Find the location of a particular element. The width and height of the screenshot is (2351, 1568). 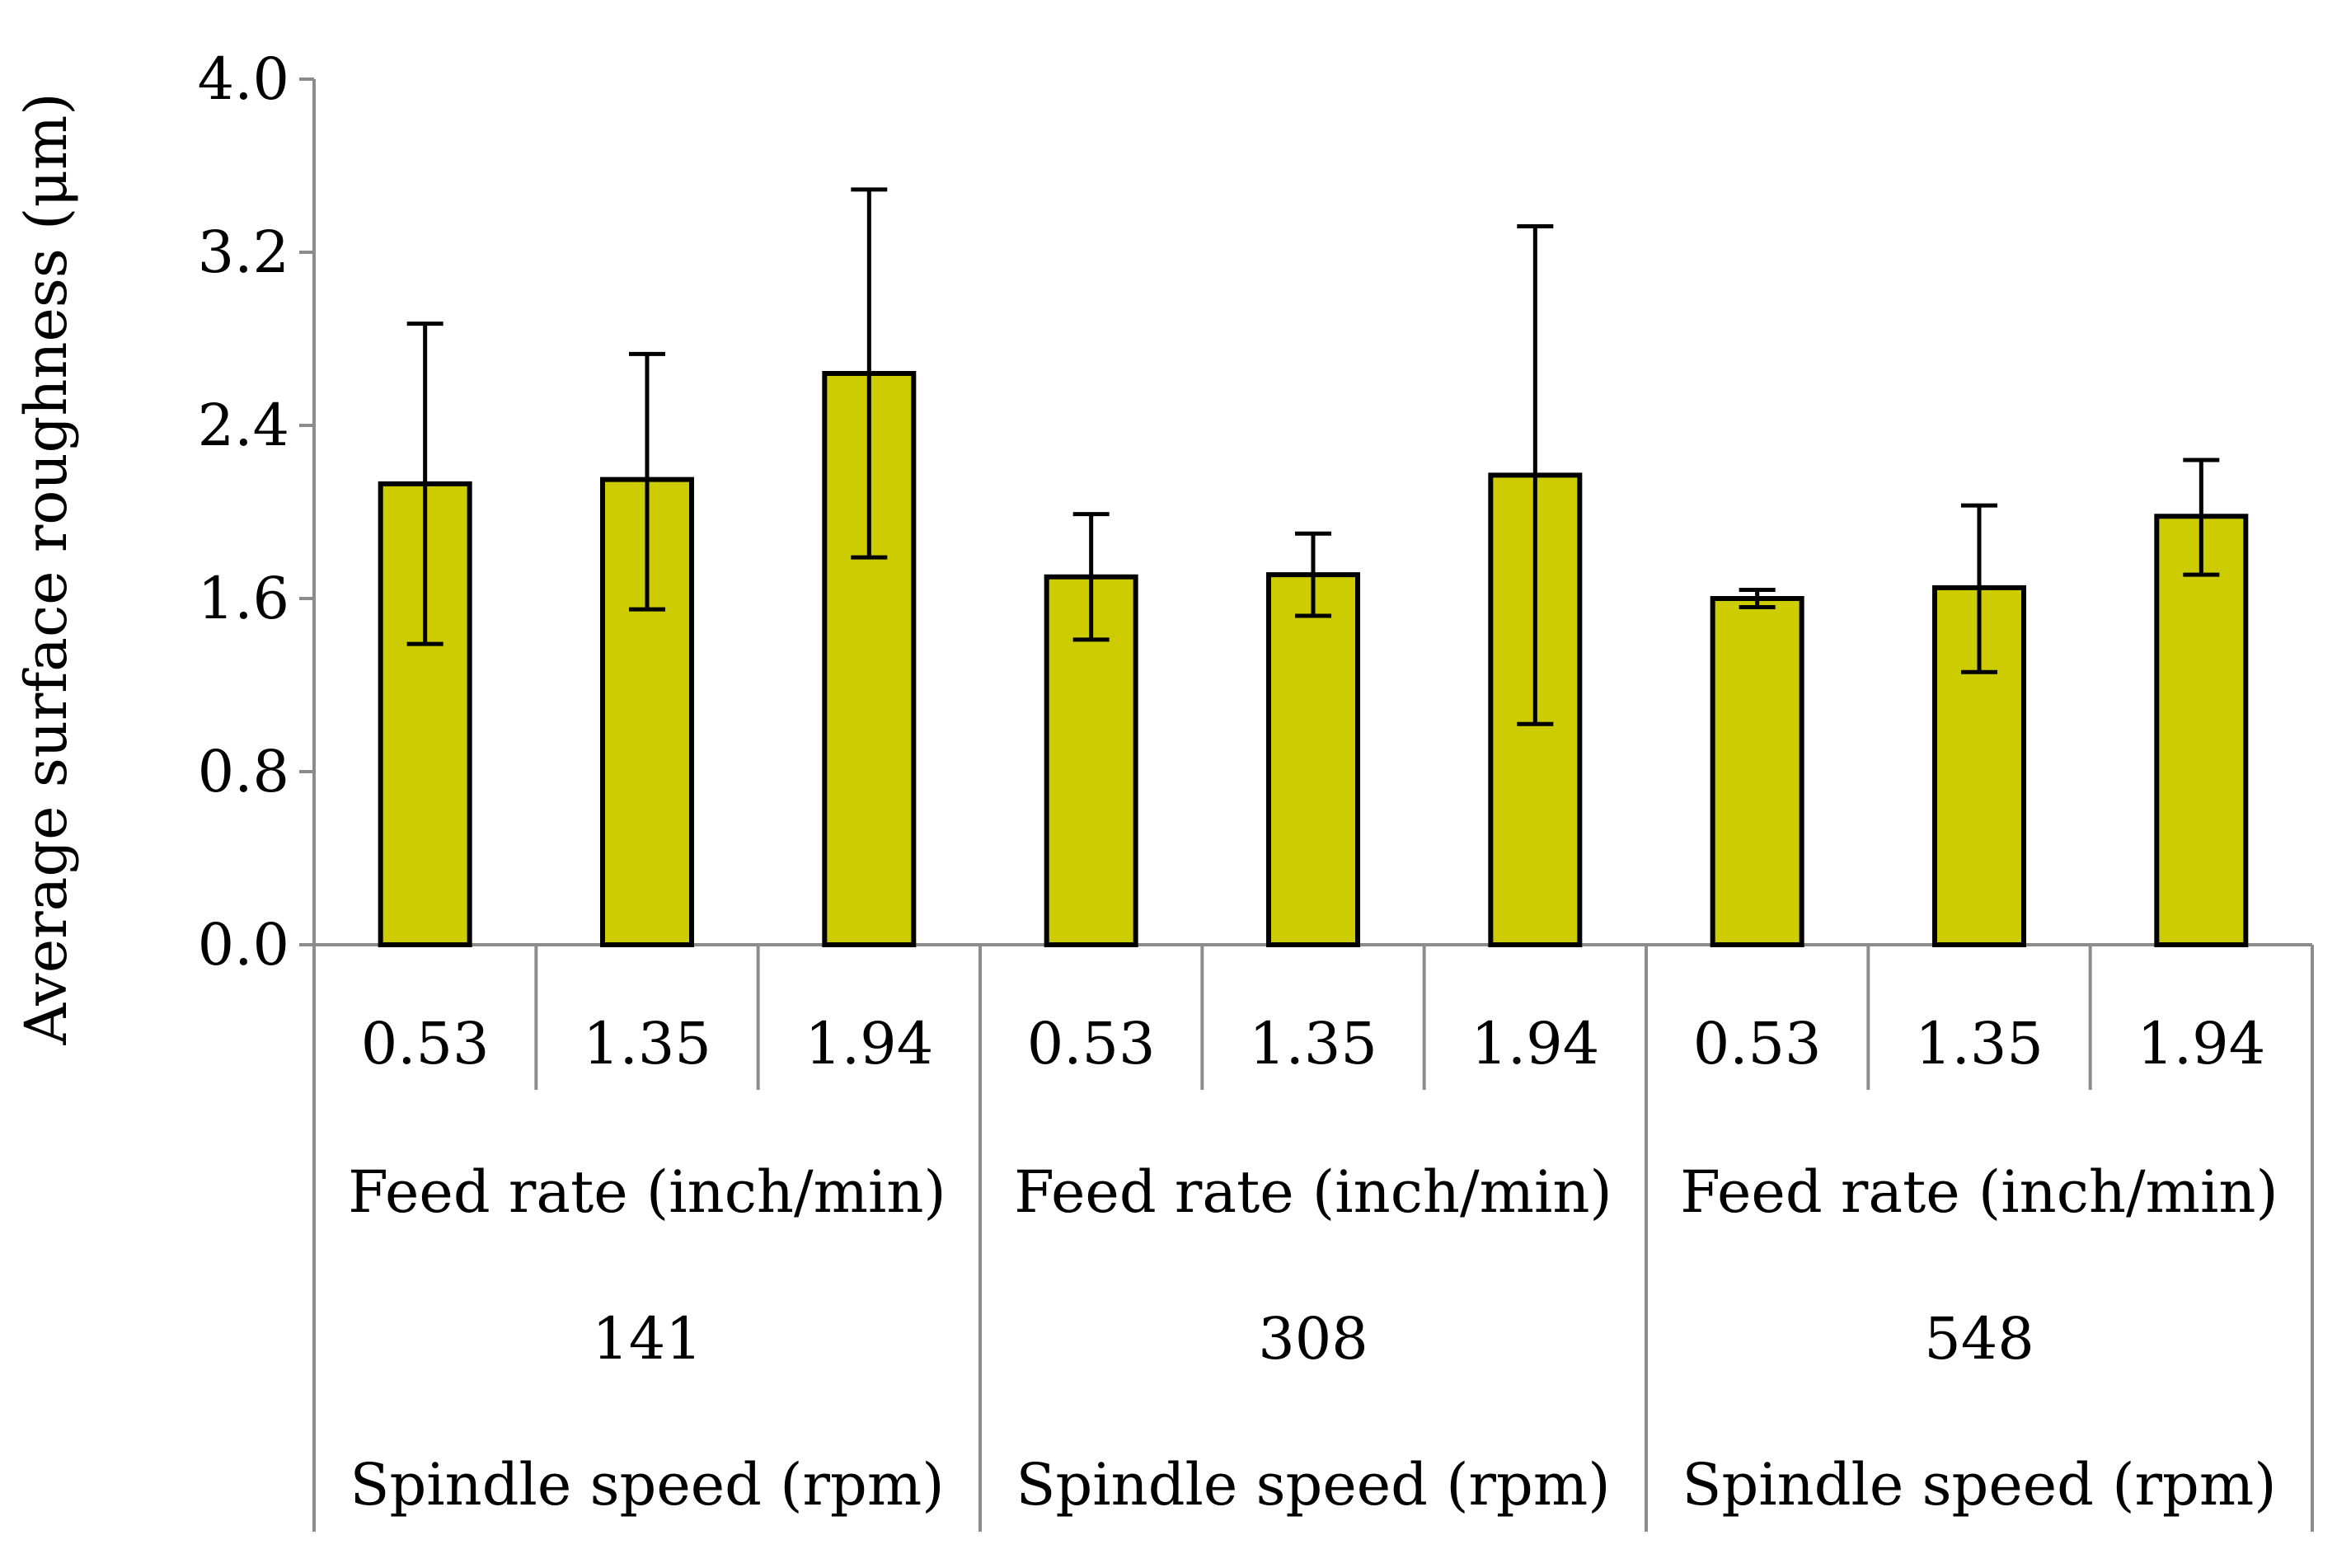

spindle-speed-value: 141 is located at coordinates (647, 1339).